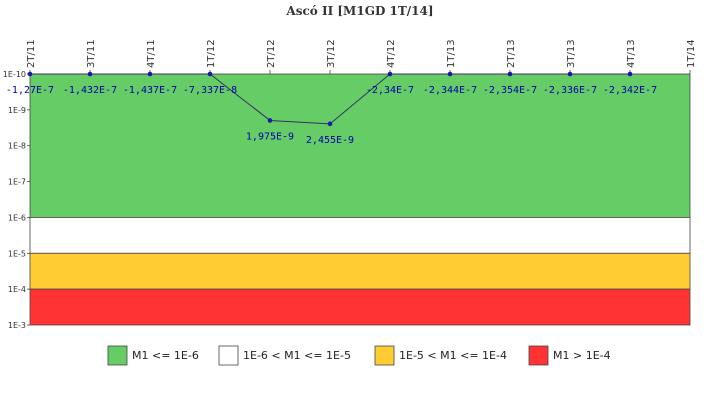 This screenshot has height=400, width=720. Describe the element at coordinates (91, 53) in the screenshot. I see `x-tick-label: 3T/11` at that location.